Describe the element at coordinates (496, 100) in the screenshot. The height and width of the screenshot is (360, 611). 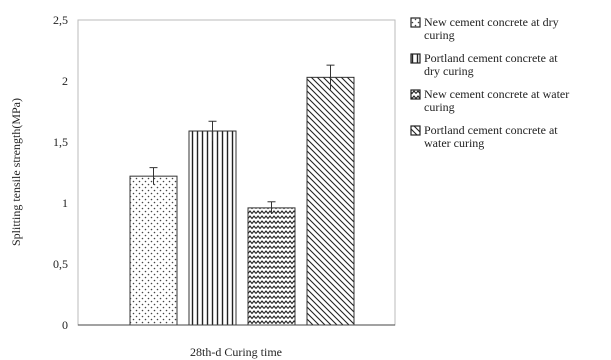
I see `legend-label: New cement concrete at water curing` at that location.